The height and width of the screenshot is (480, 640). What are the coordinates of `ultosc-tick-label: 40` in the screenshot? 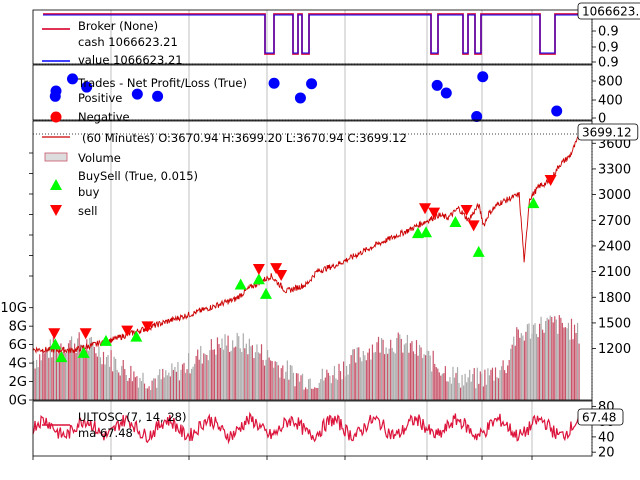 It's located at (606, 437).